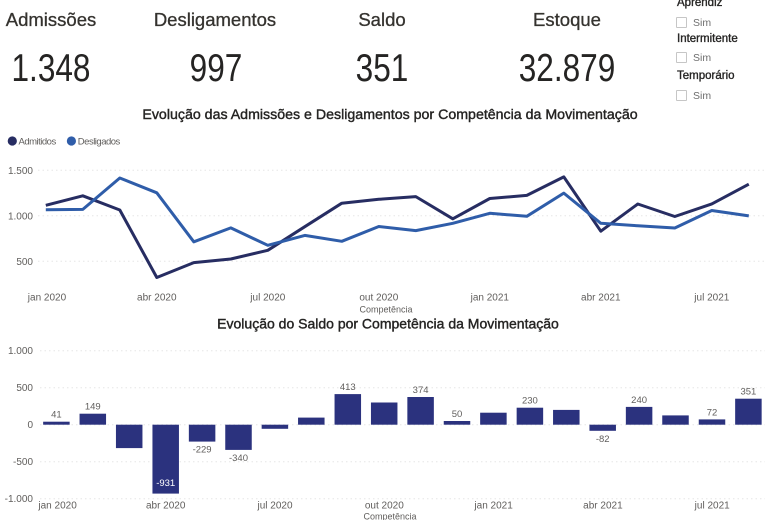  What do you see at coordinates (19, 499) in the screenshot?
I see `svg-text: -1.000` at bounding box center [19, 499].